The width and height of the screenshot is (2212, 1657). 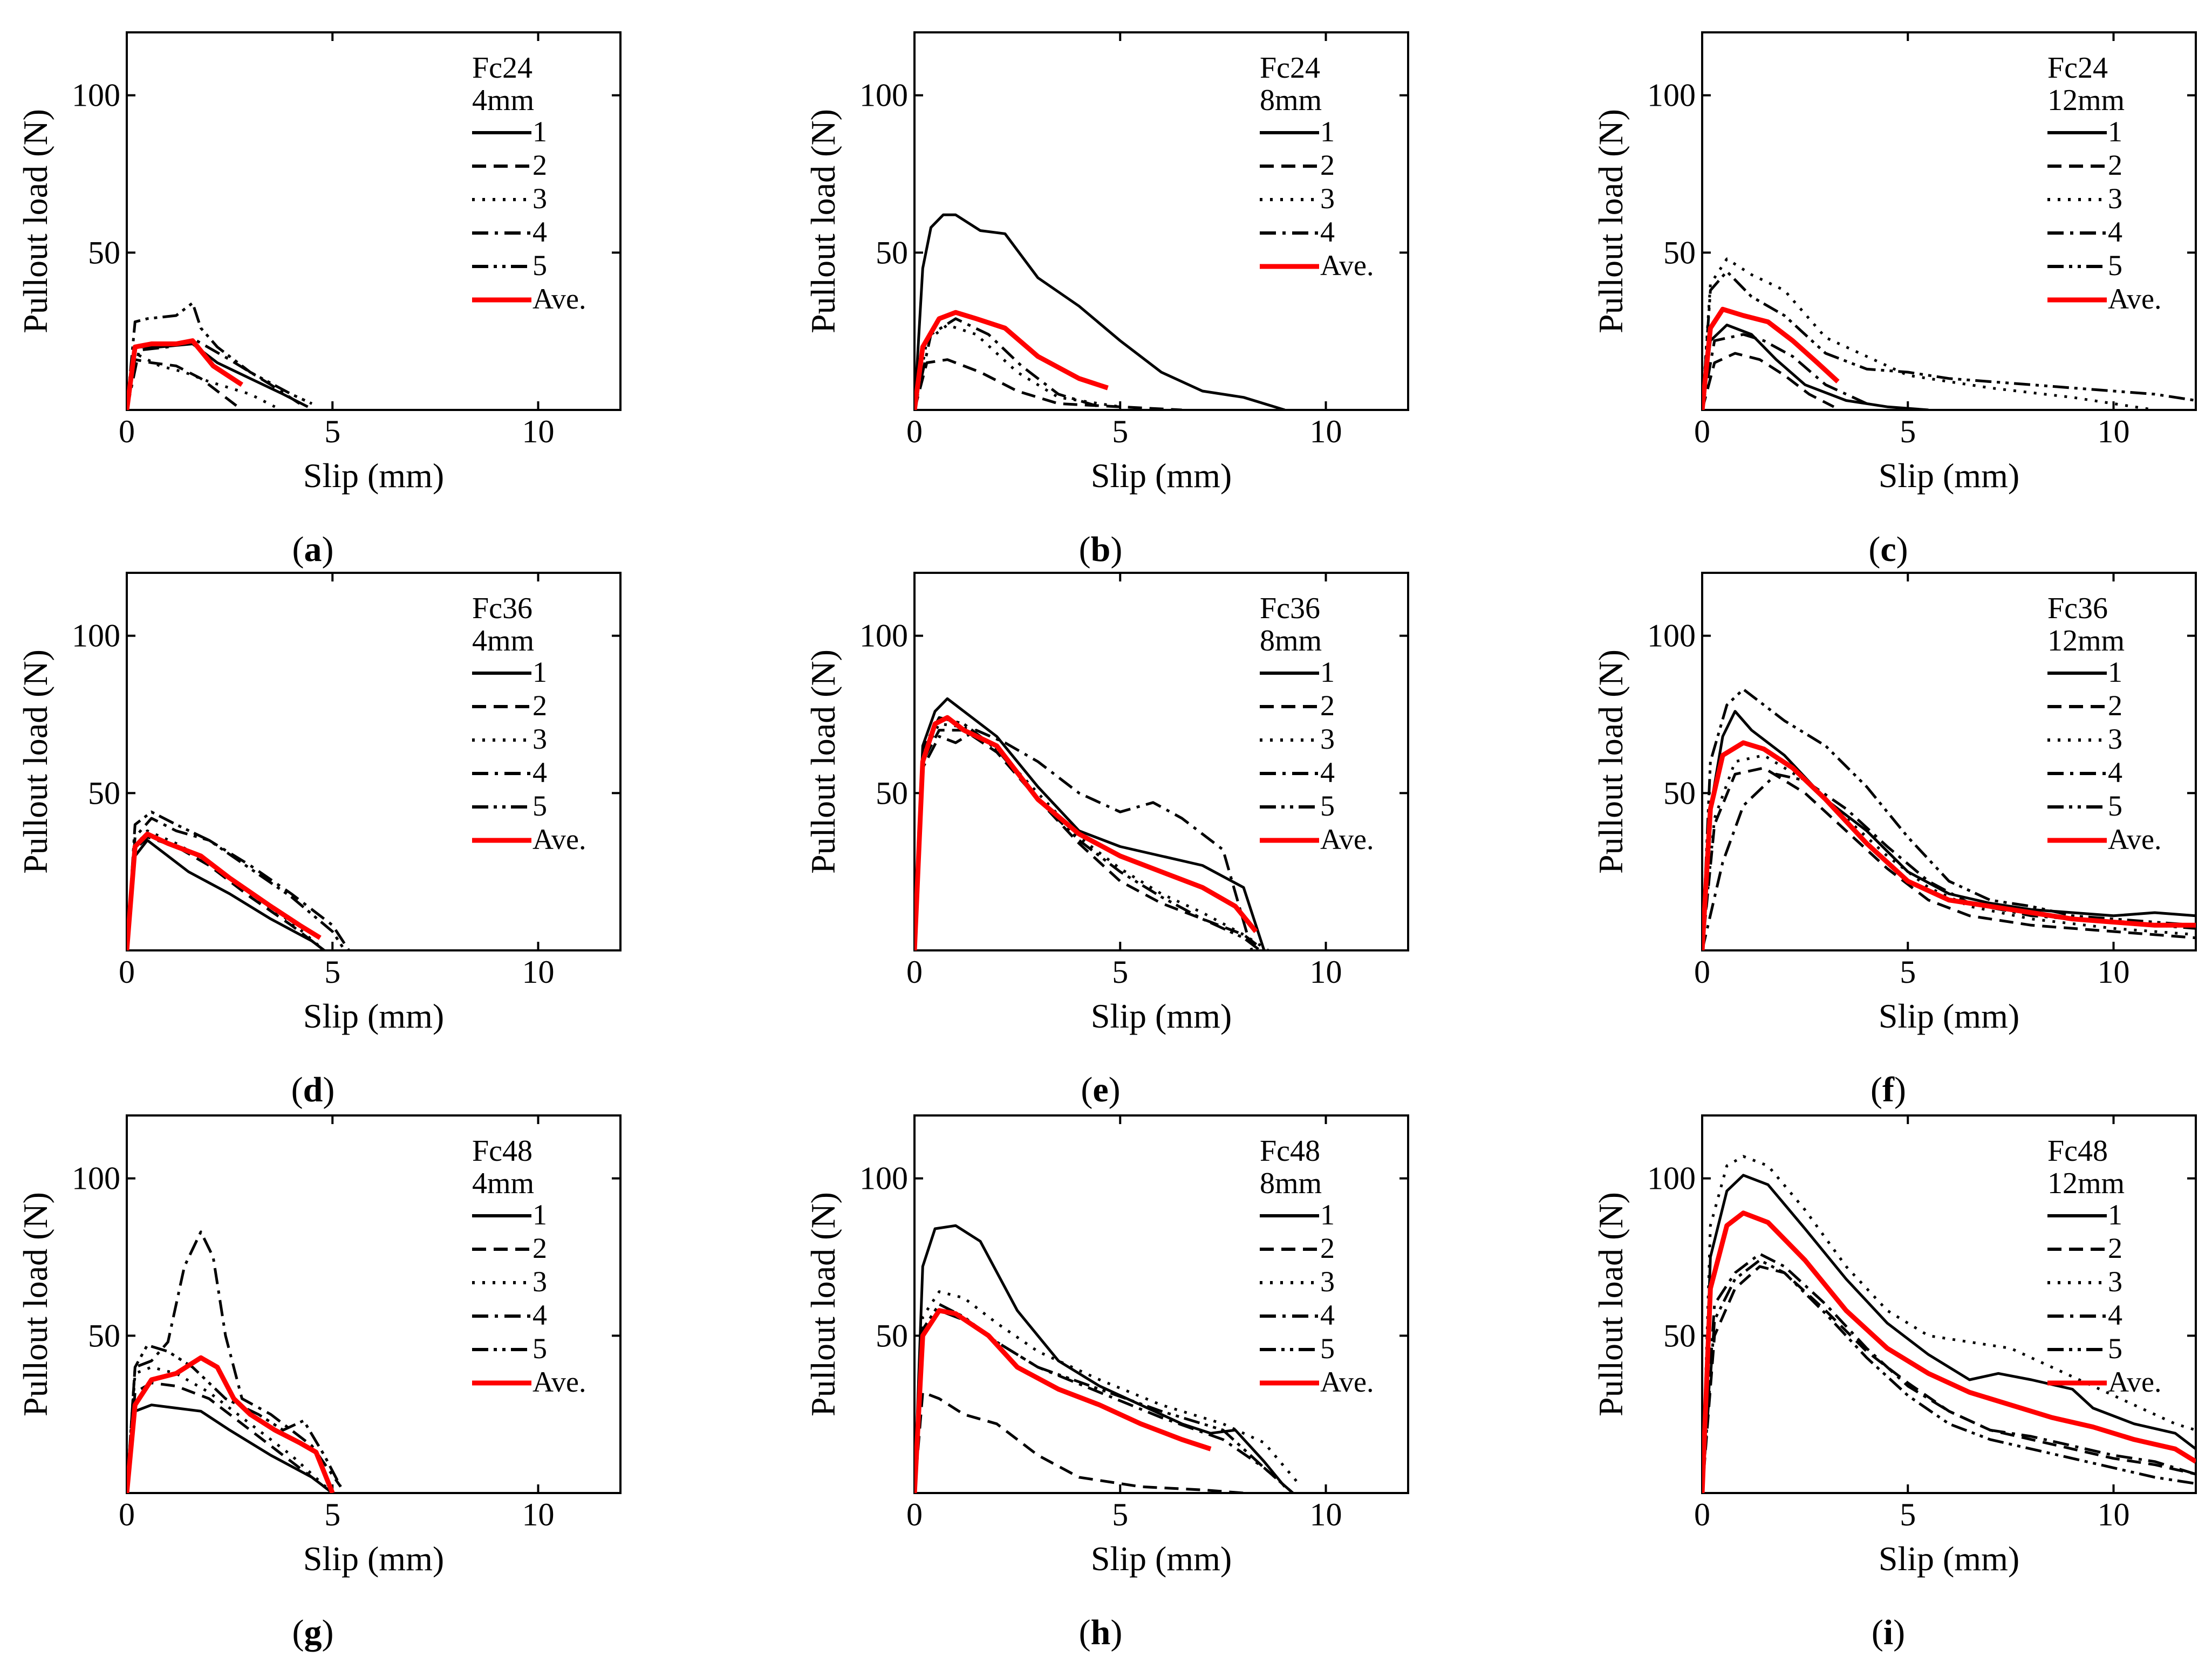 What do you see at coordinates (1888, 549) in the screenshot?
I see `panel-label: (c)` at bounding box center [1888, 549].